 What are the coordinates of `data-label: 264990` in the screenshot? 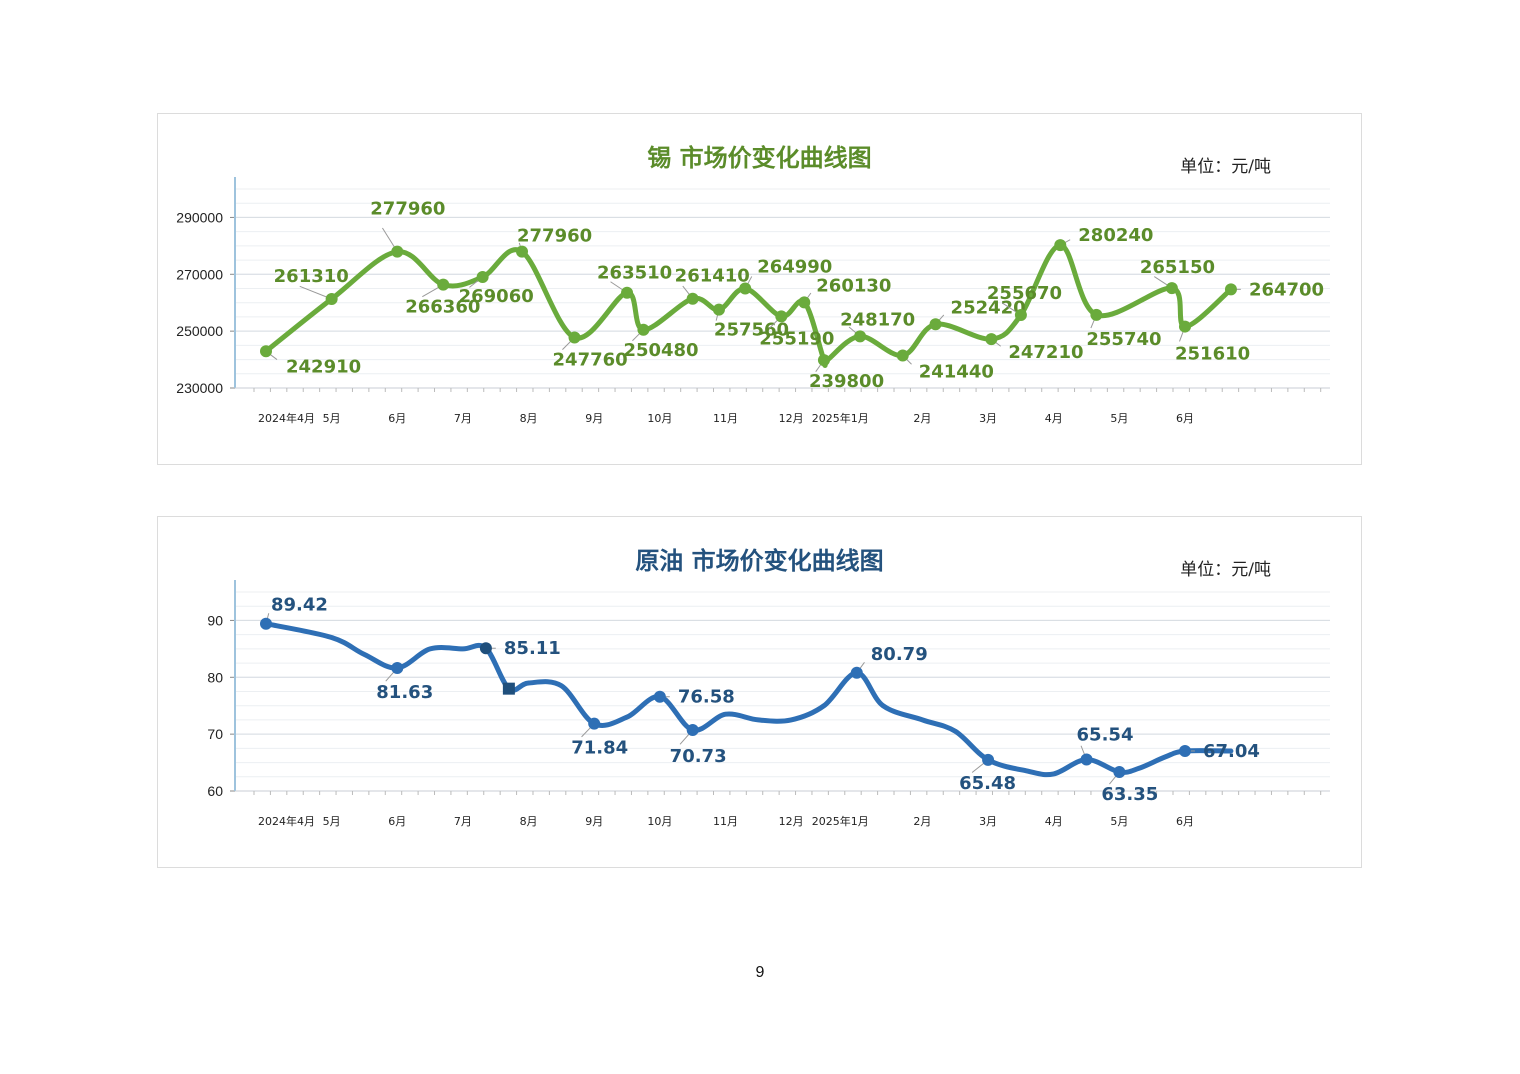 It's located at (794, 267).